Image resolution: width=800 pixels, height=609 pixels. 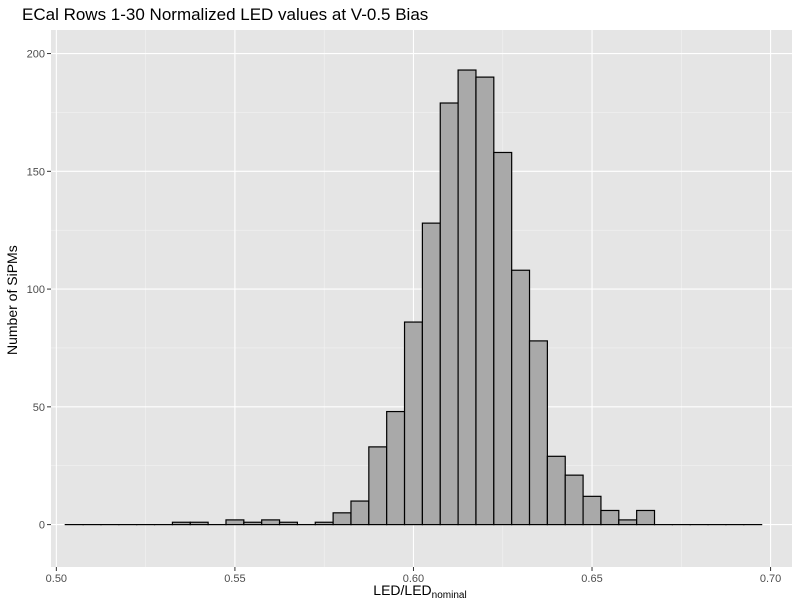 I want to click on x-axis-label: LED/LEDnominal, so click(x=400, y=591).